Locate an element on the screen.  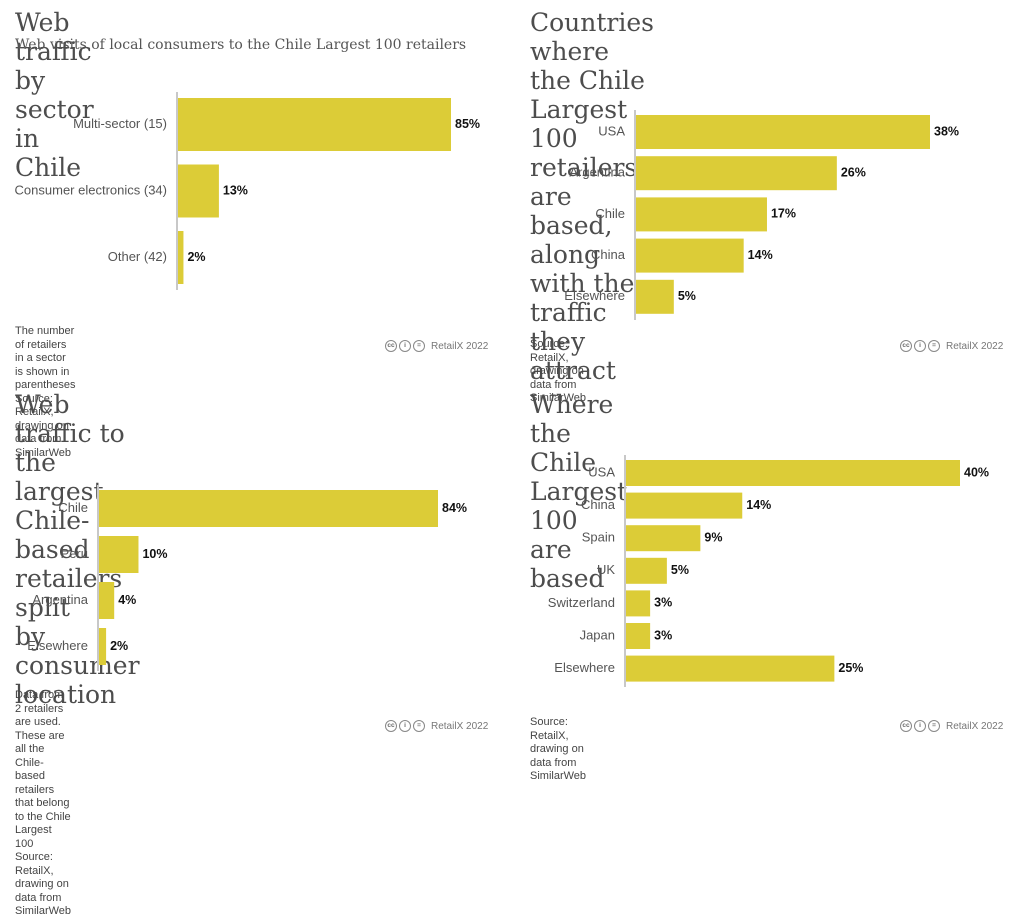
value-label: 26% is located at coordinates (853, 172).